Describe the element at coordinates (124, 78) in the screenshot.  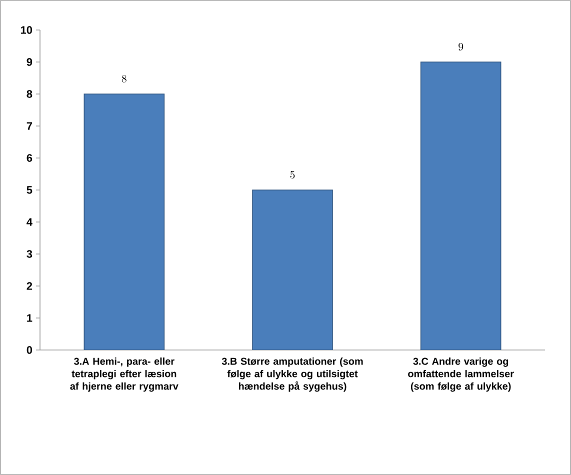
I see `data-label: 8` at that location.